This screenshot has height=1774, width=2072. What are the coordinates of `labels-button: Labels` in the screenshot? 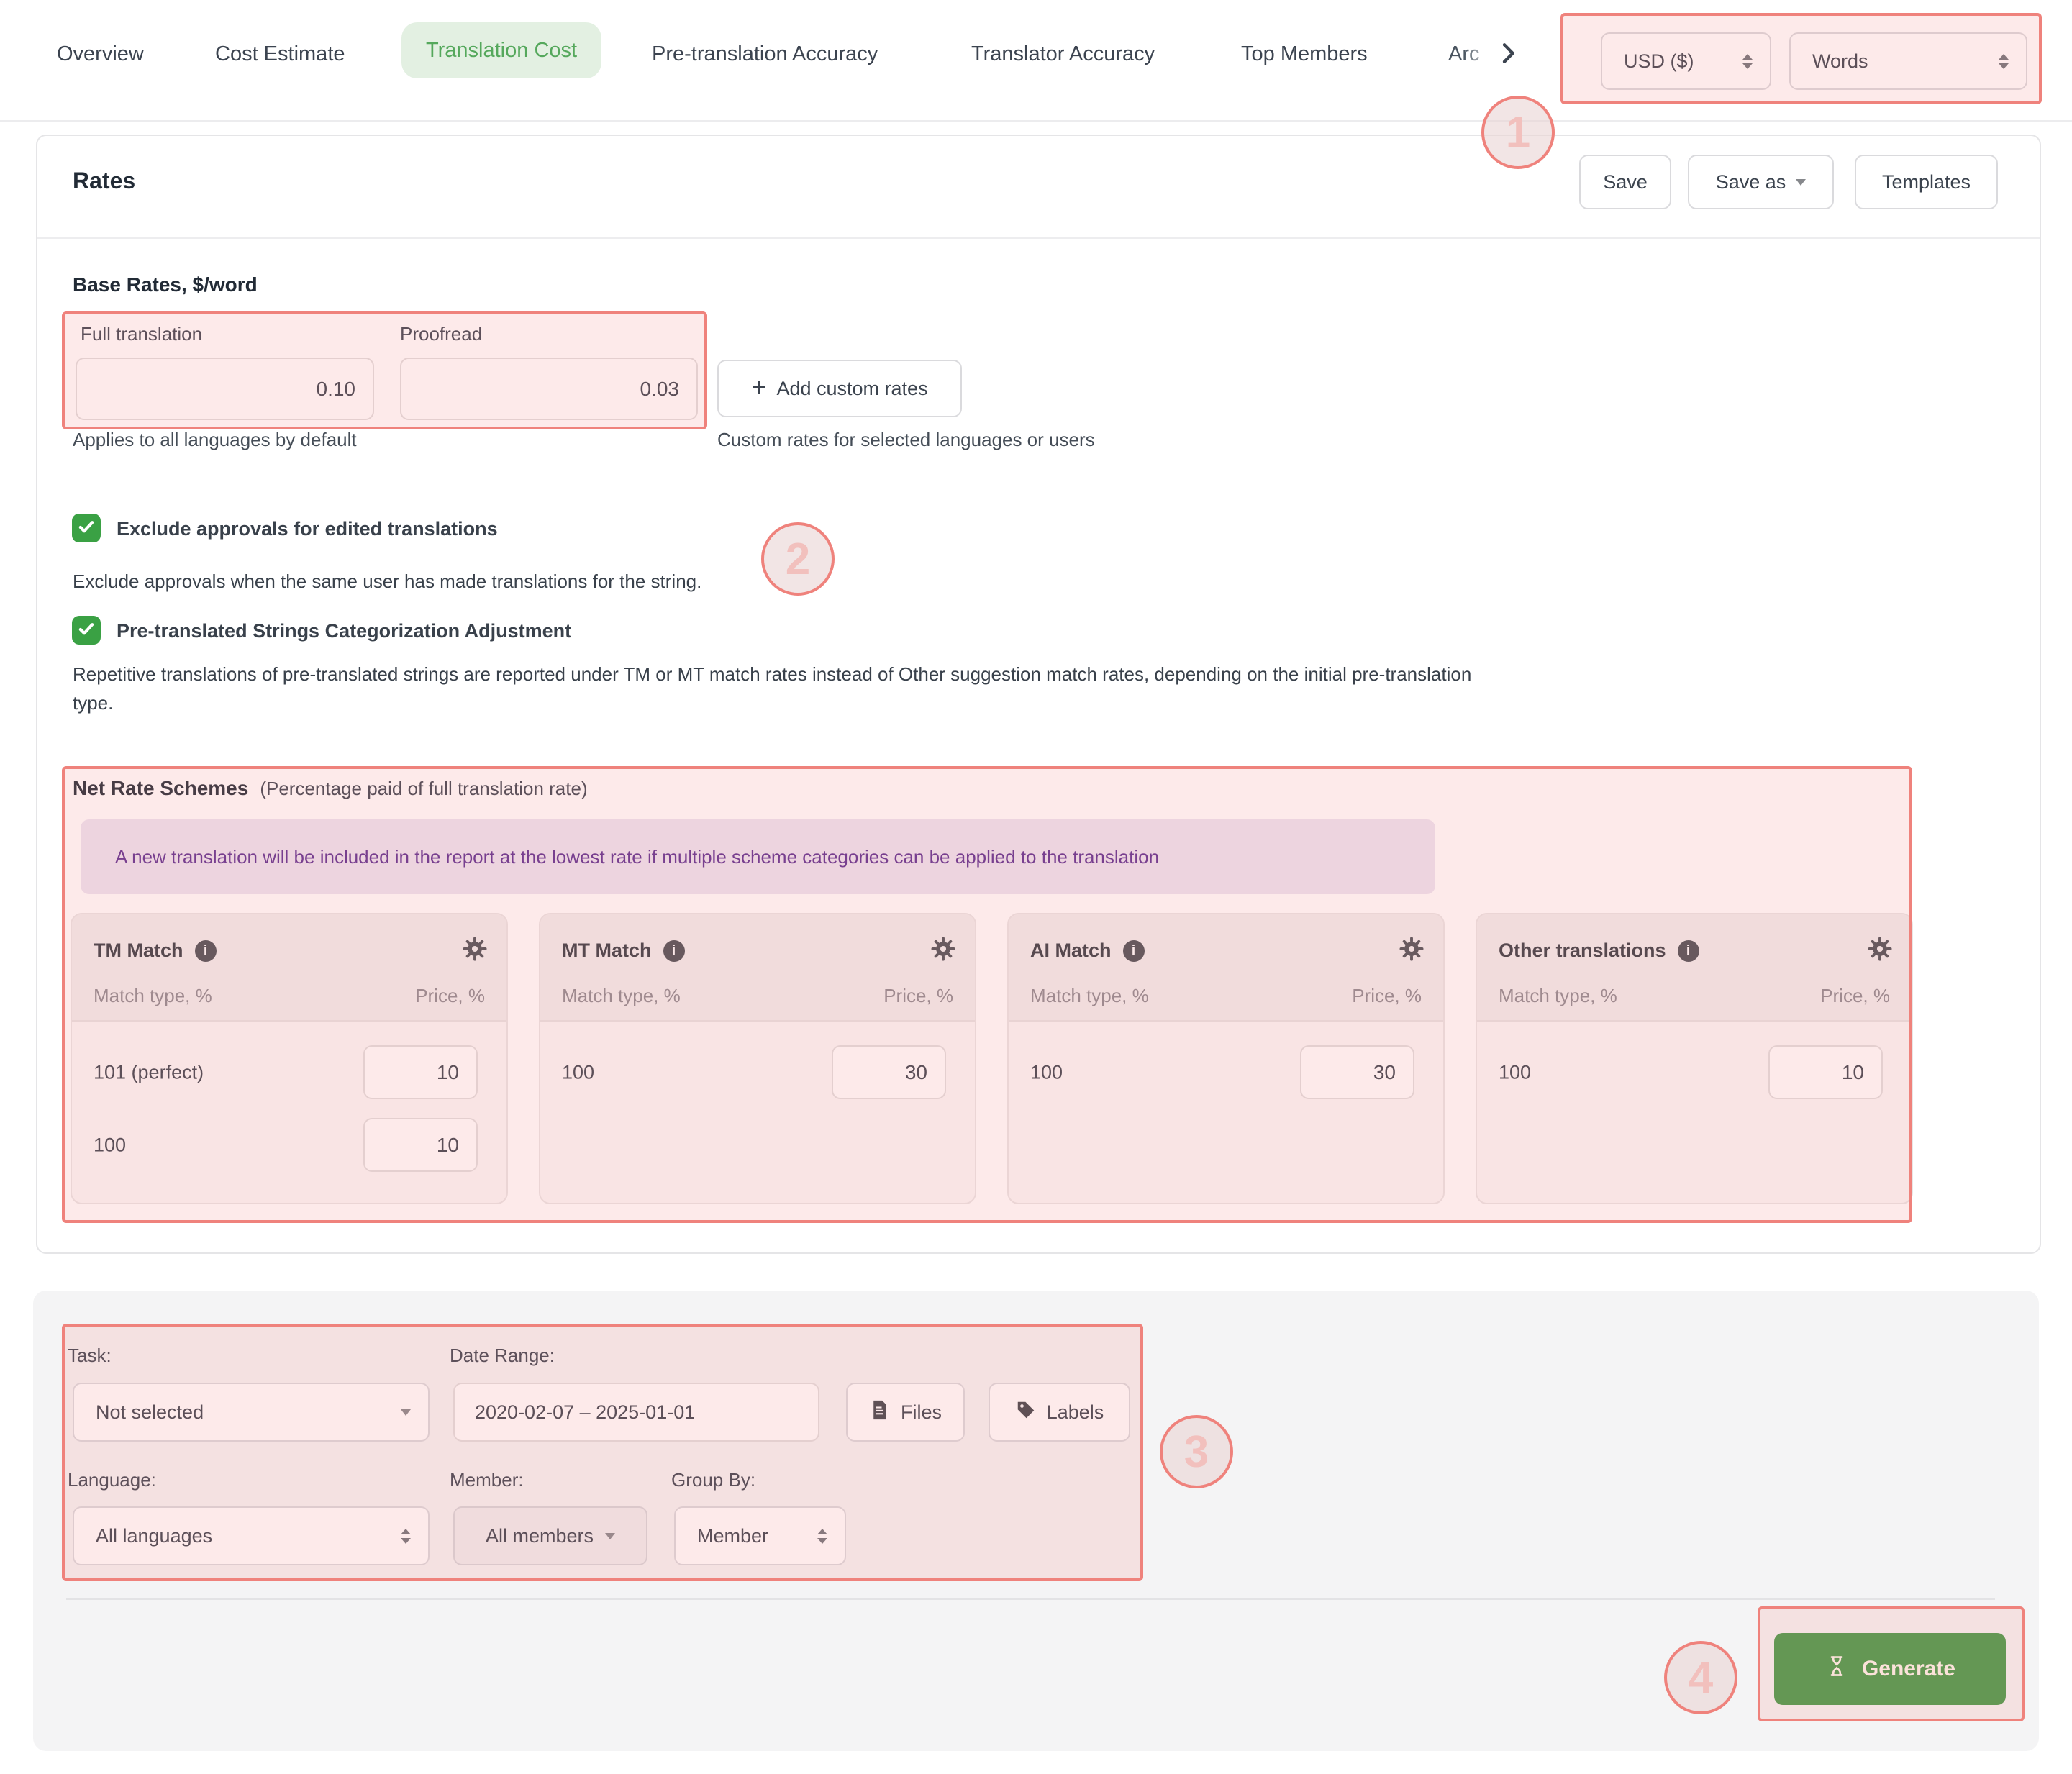 It's located at (1059, 1412).